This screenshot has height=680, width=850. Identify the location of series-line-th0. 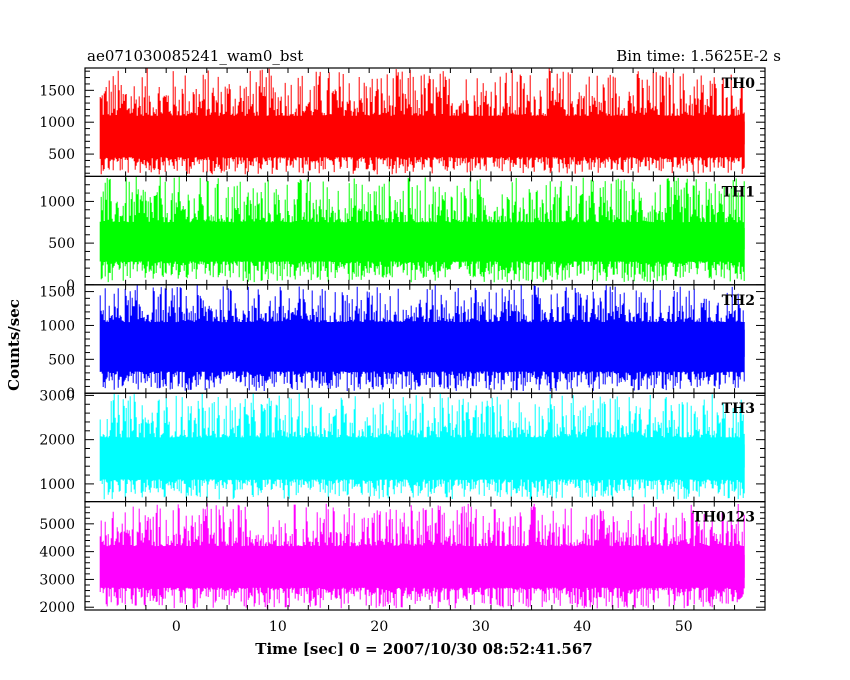
(422, 121).